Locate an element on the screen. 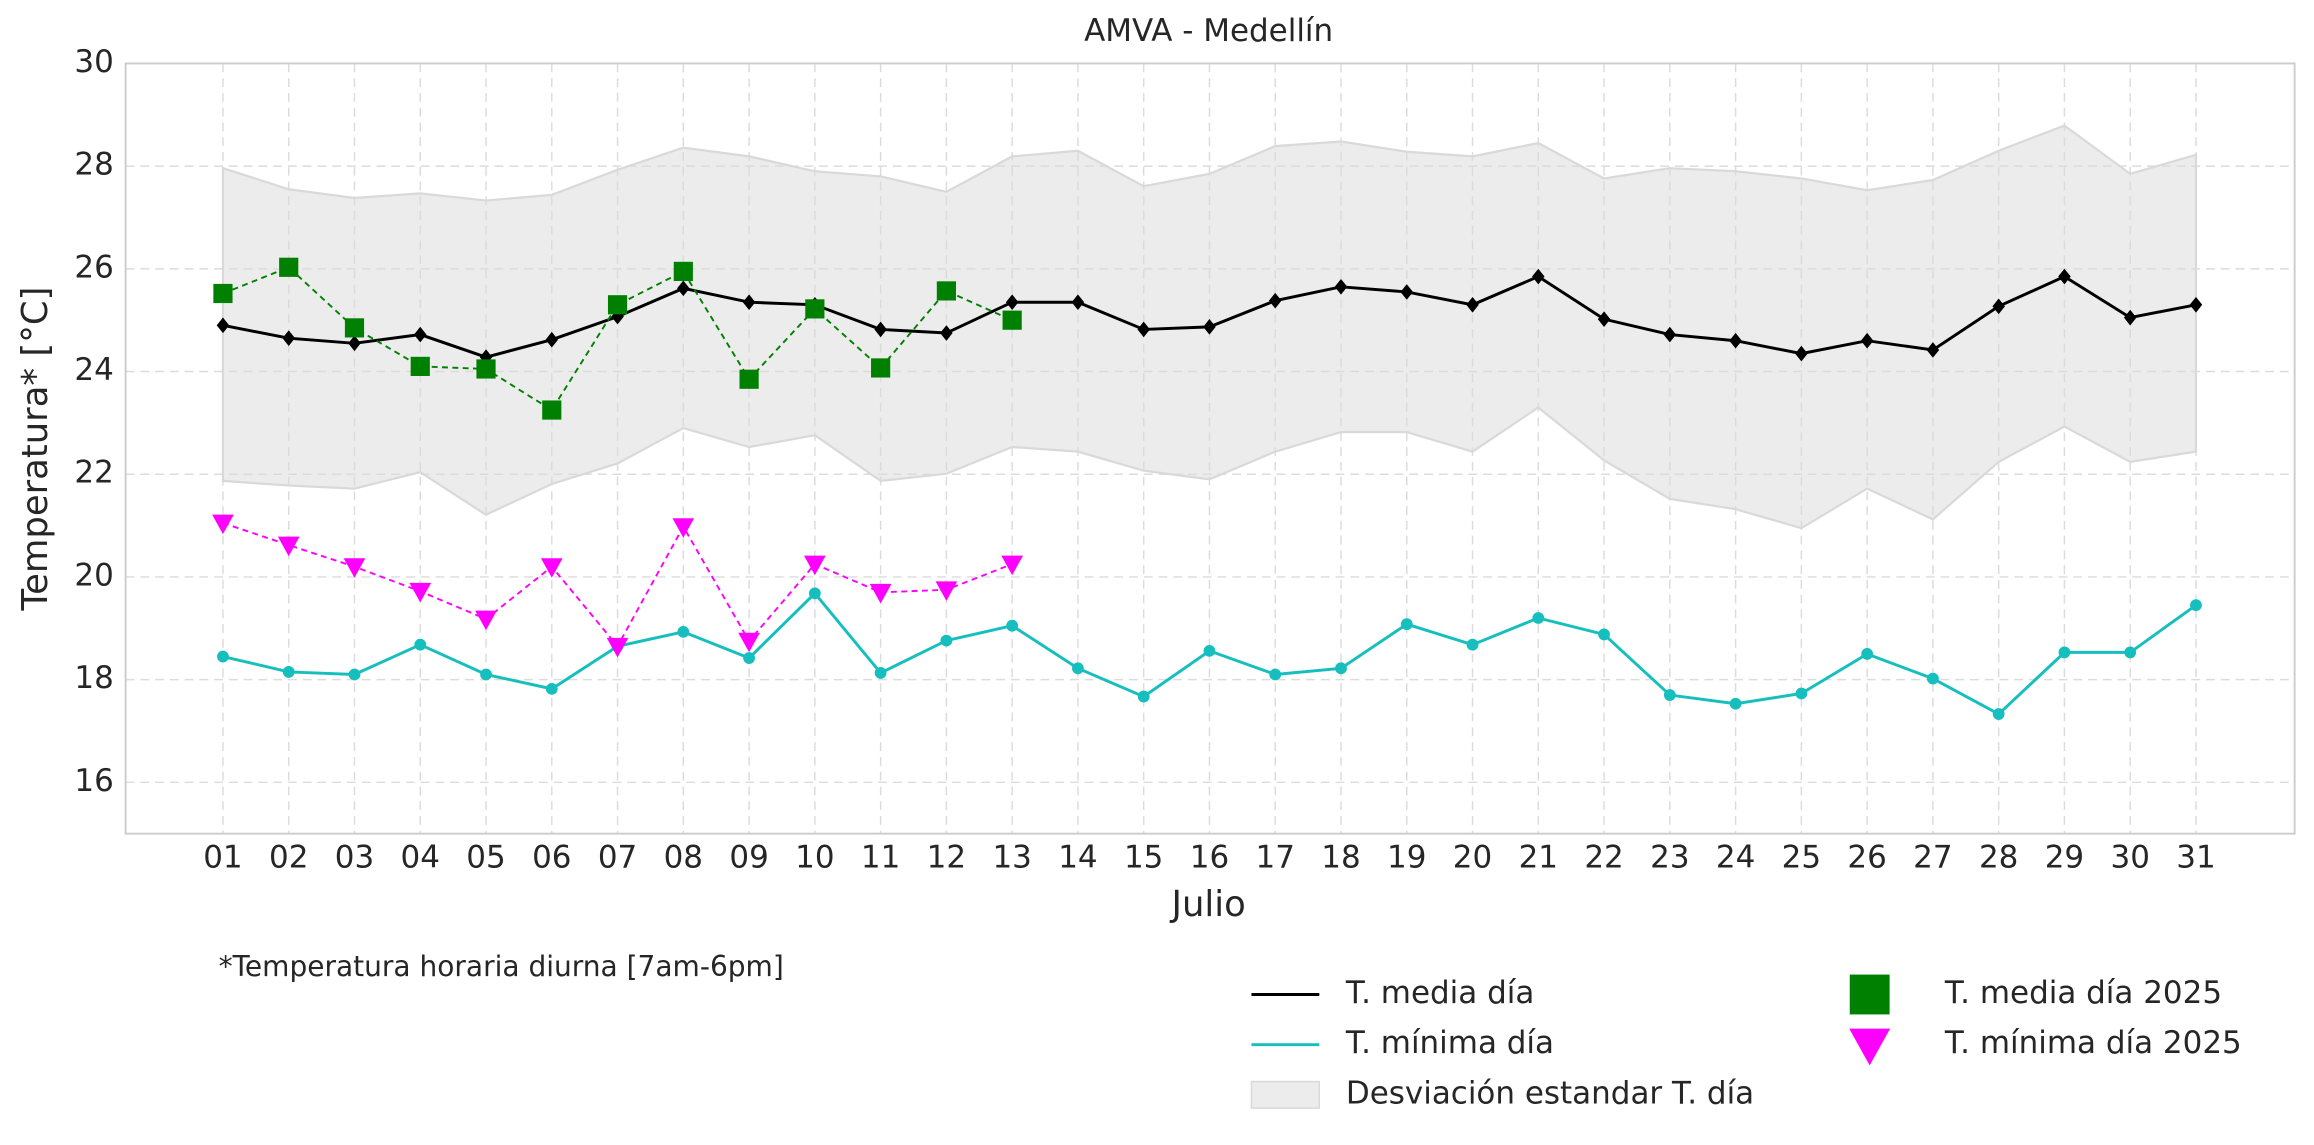 This screenshot has height=1145, width=2314. x-tick-label: 08 is located at coordinates (683, 857).